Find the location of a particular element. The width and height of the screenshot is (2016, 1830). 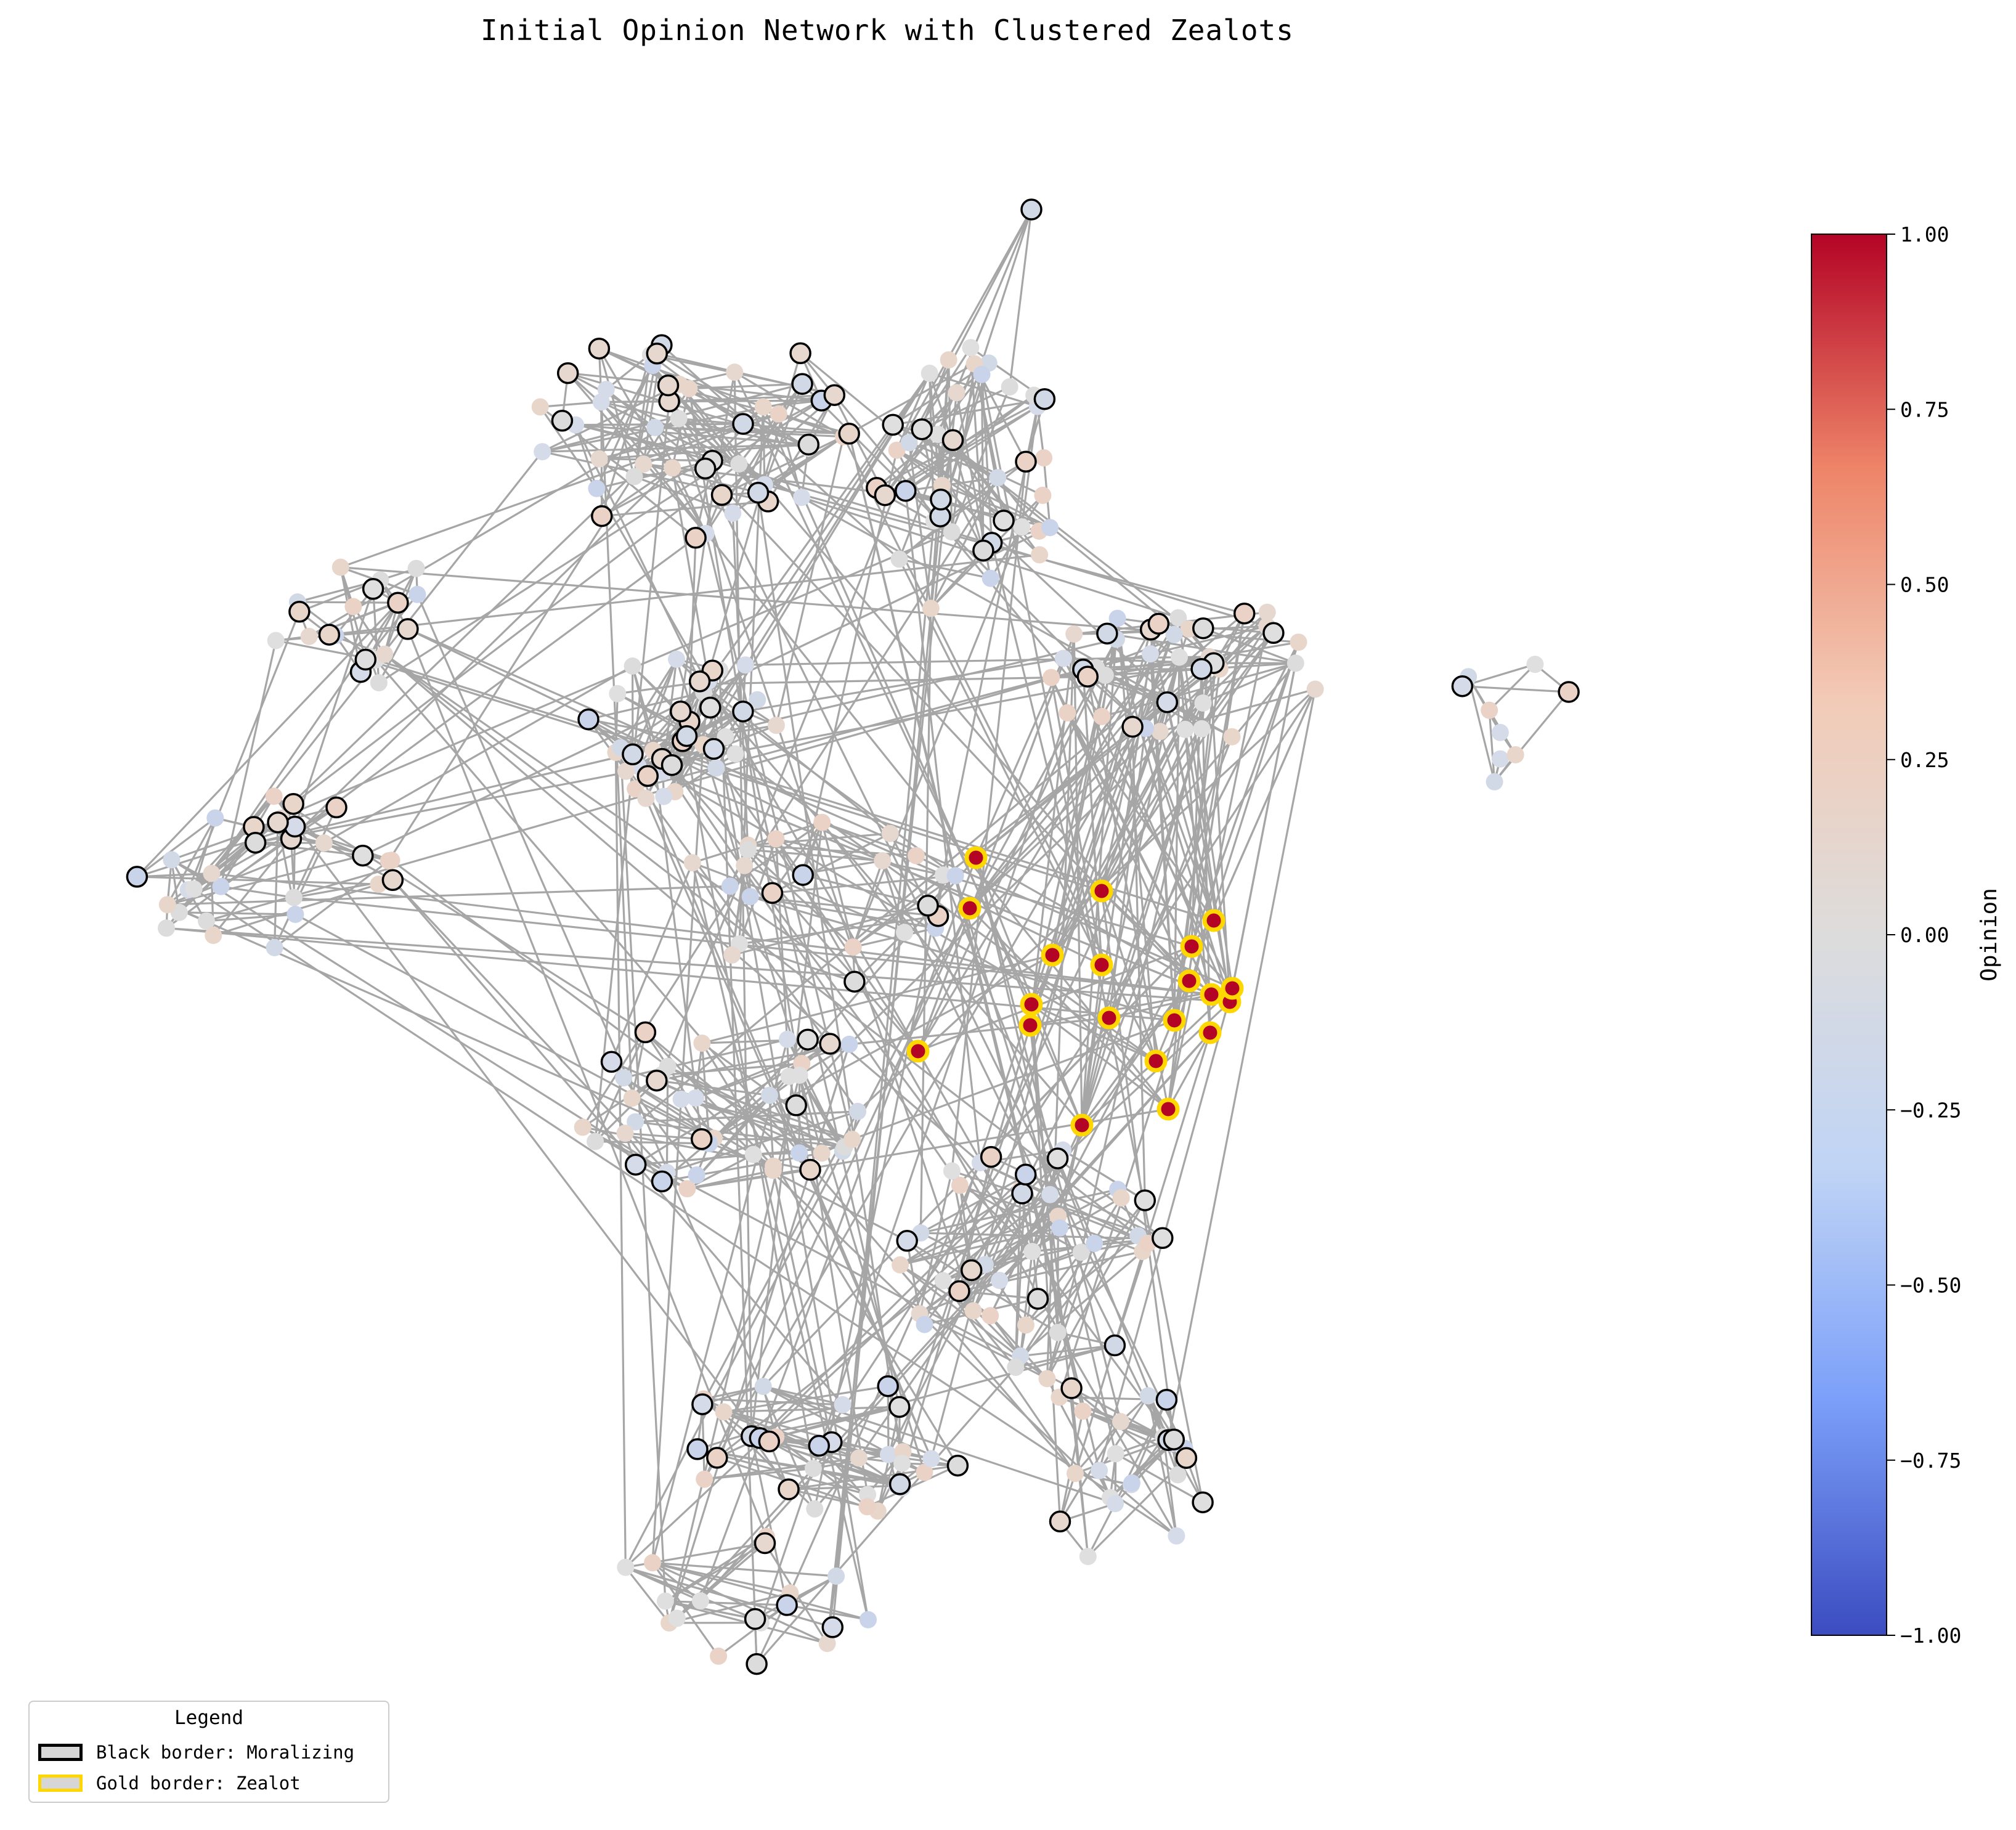

colorbar-tick-label: −1.00 is located at coordinates (1930, 1636).